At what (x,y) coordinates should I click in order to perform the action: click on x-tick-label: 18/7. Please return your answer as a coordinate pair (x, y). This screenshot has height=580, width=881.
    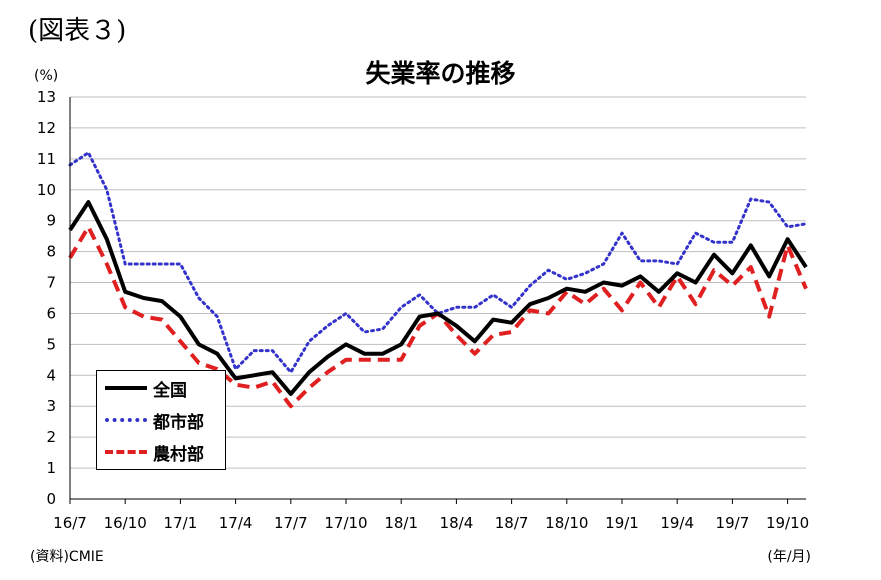
    Looking at the image, I should click on (512, 523).